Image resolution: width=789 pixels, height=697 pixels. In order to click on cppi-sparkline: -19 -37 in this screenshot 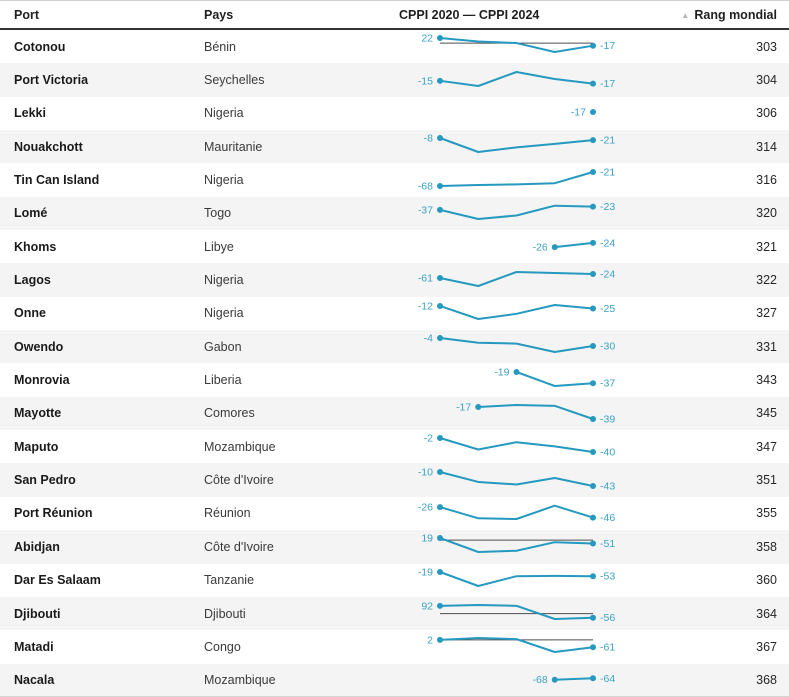, I will do `click(554, 377)`.